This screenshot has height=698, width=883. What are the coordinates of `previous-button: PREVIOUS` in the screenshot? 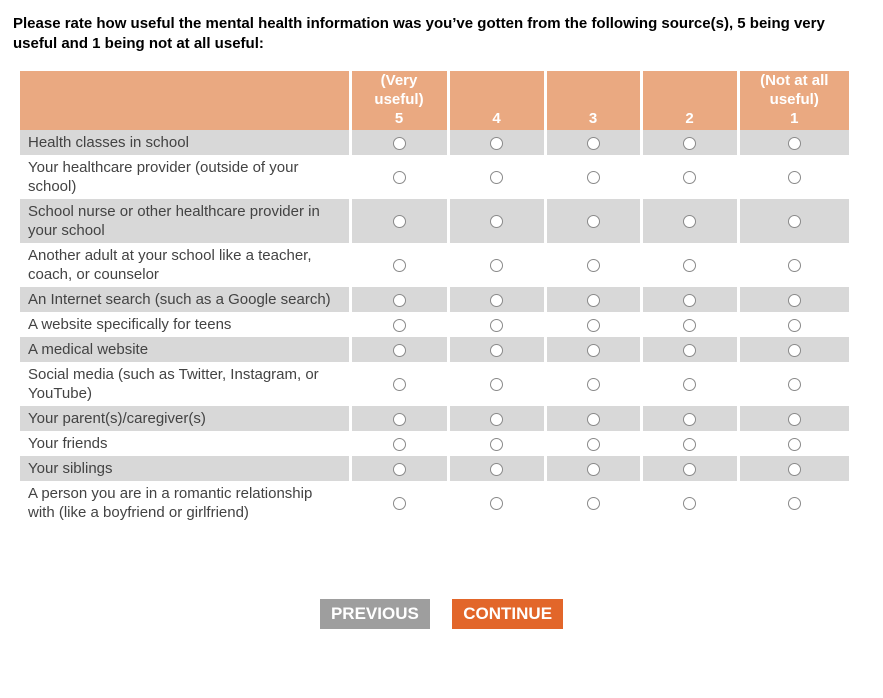 It's located at (374, 614).